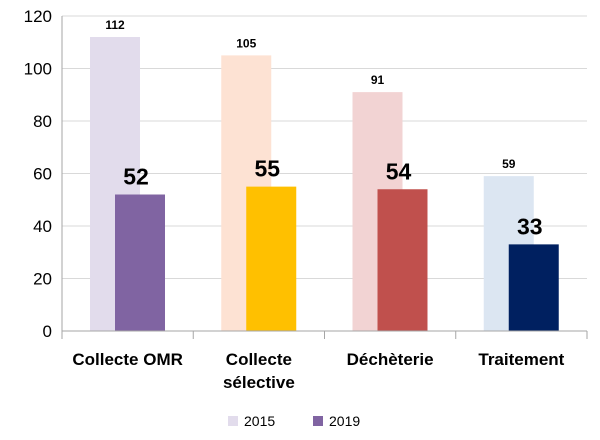  Describe the element at coordinates (42, 121) in the screenshot. I see `y-tick-label: 80` at that location.